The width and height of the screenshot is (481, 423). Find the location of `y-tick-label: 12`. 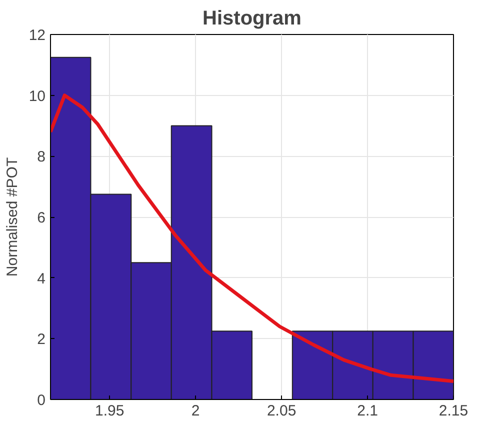

y-tick-label: 12 is located at coordinates (37, 35).